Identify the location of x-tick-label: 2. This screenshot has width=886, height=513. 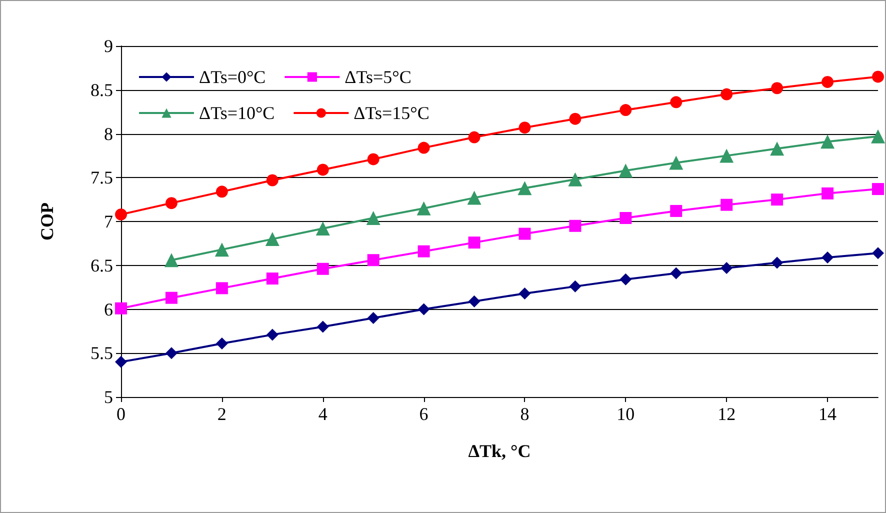
(221, 414).